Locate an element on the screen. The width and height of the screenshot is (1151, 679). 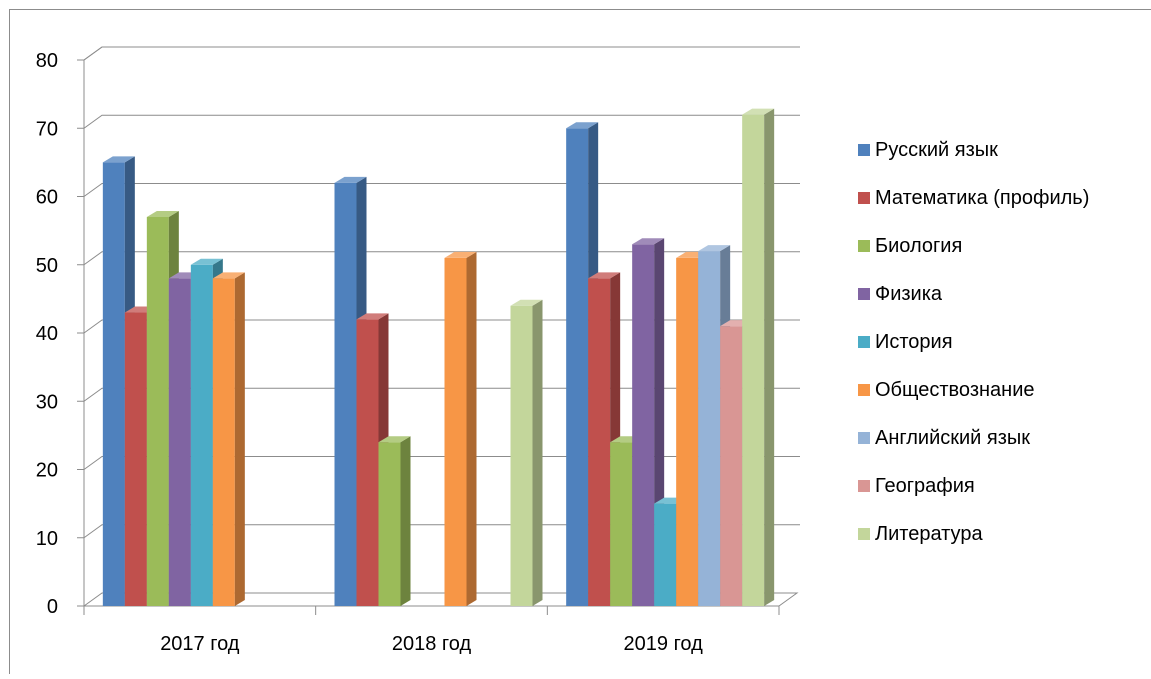
legend-label: Английский язык is located at coordinates (952, 438).